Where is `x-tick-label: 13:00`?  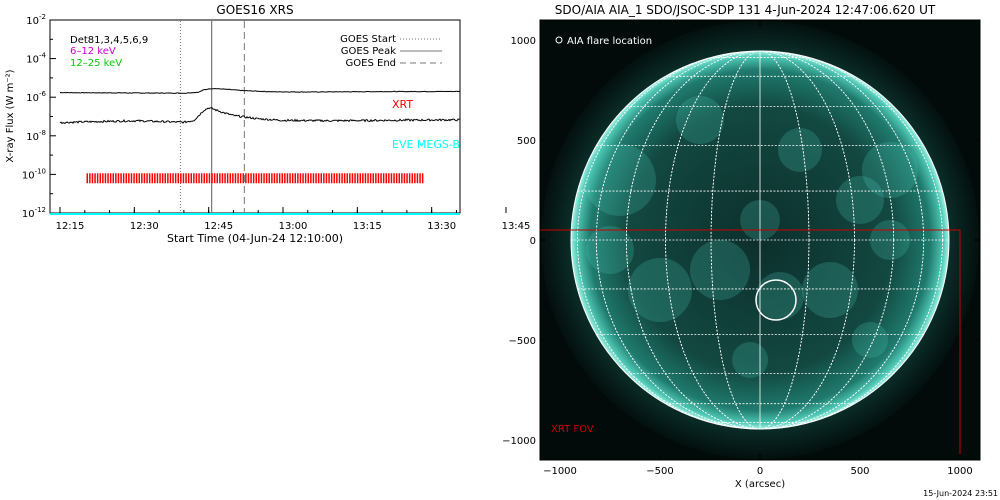
x-tick-label: 13:00 is located at coordinates (293, 226).